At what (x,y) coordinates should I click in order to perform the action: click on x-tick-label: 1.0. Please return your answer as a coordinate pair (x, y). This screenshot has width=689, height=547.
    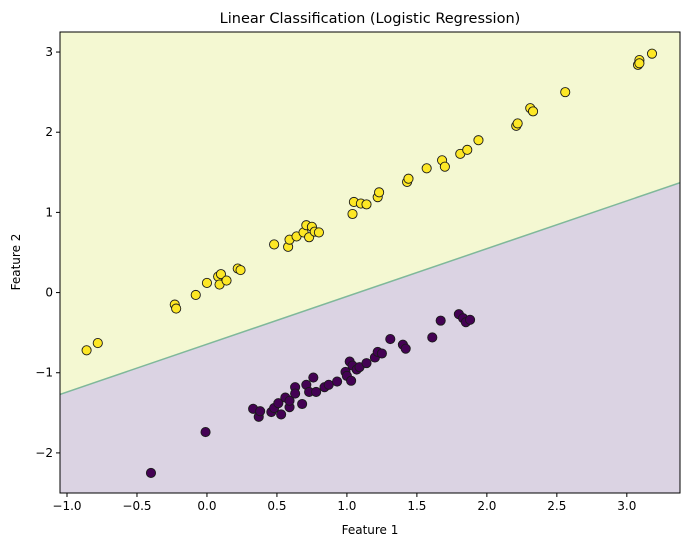
    Looking at the image, I should click on (346, 506).